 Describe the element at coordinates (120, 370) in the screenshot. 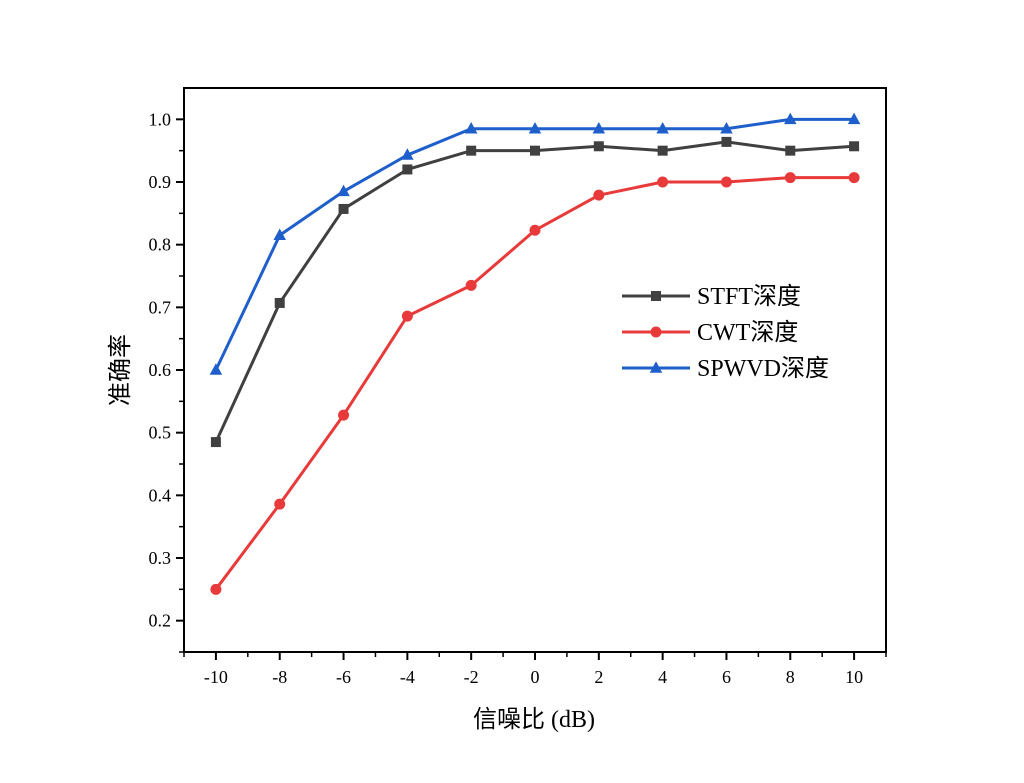

I see `y-axis-title: 准确率` at that location.